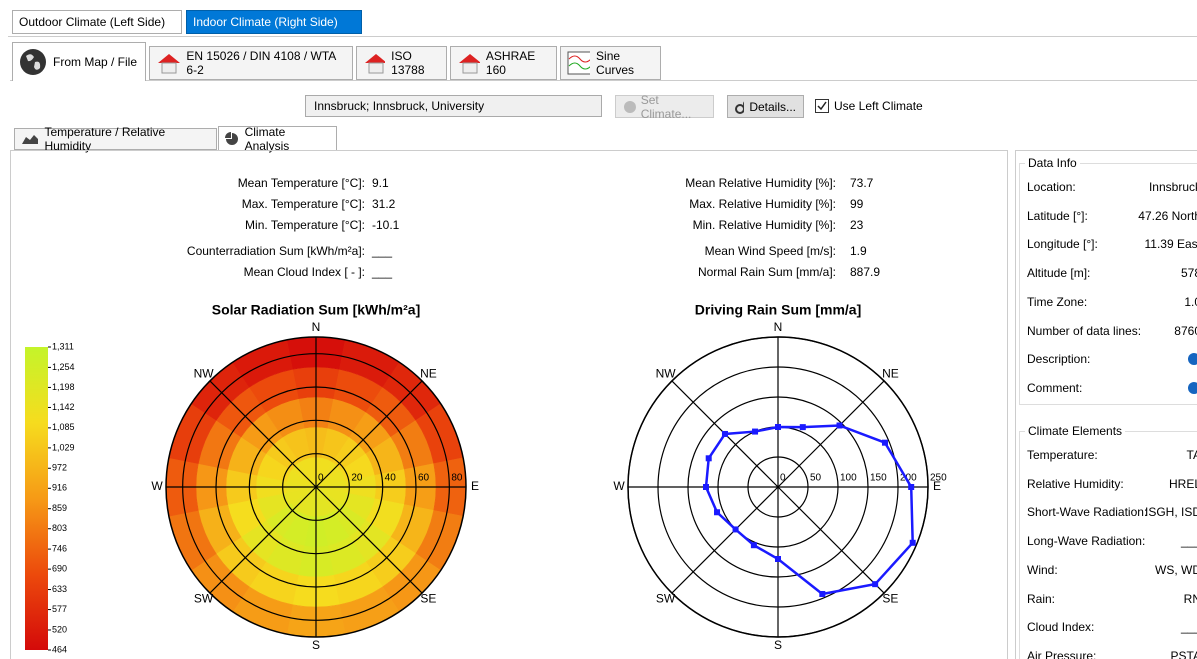 This screenshot has width=1197, height=659. Describe the element at coordinates (59, 649) in the screenshot. I see `colorbar-label: 464` at that location.